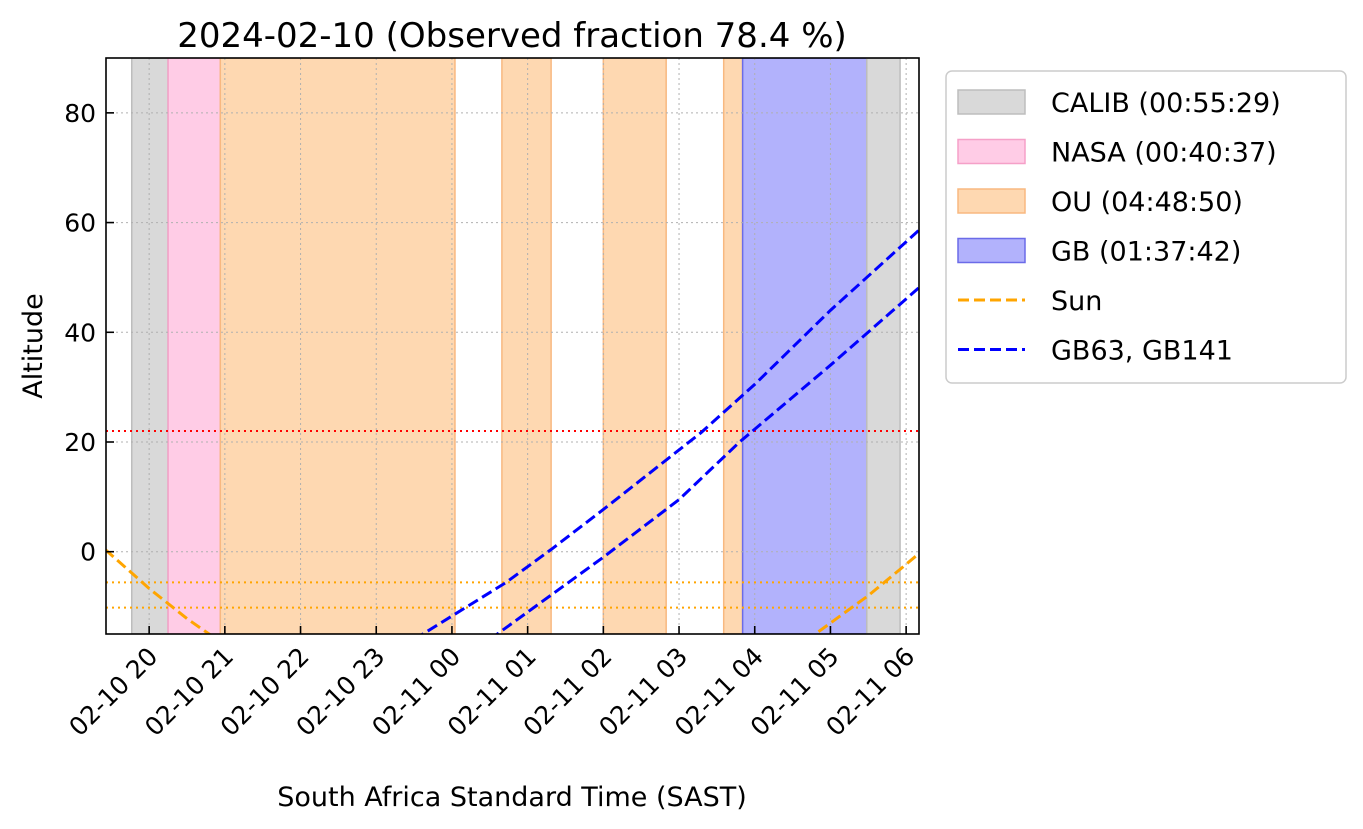 The image size is (1363, 829). What do you see at coordinates (1076, 301) in the screenshot?
I see `legend-label: Sun` at bounding box center [1076, 301].